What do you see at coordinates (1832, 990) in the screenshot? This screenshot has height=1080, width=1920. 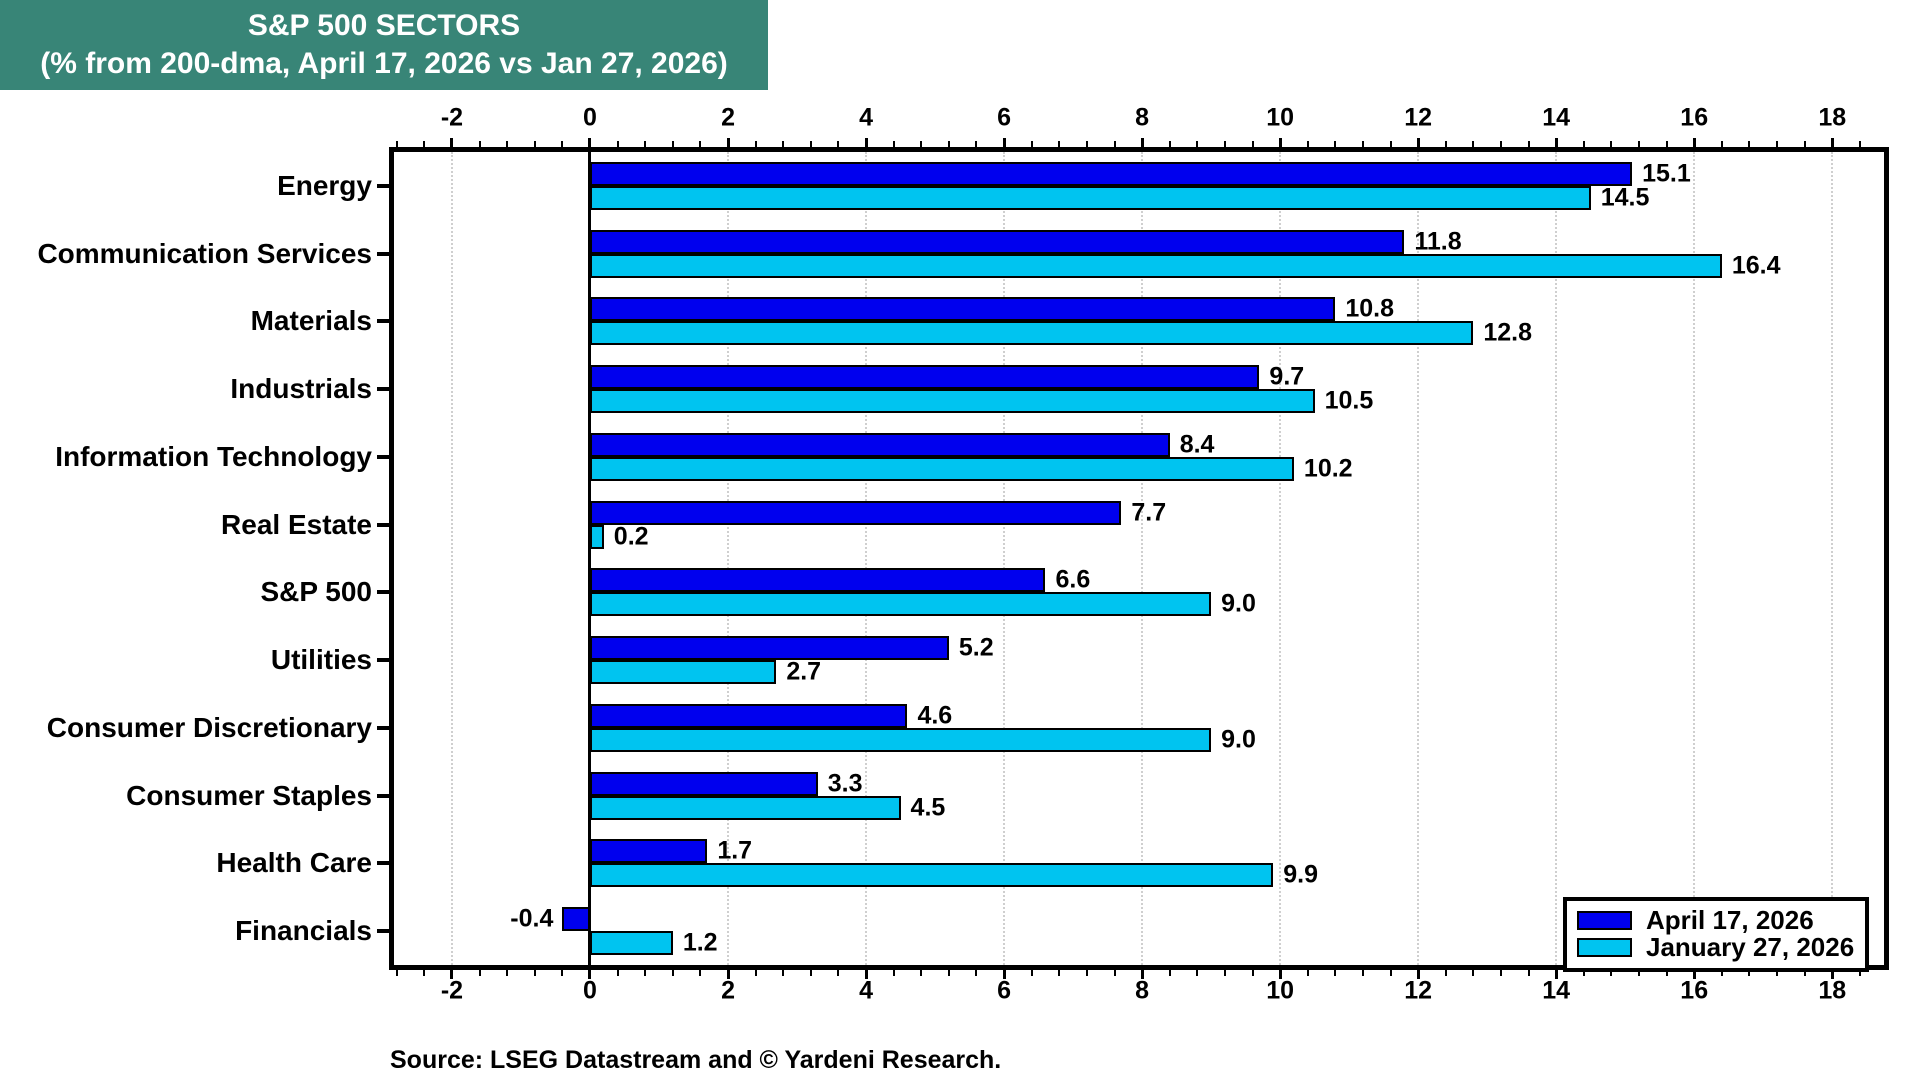 I see `x-axis-tick-label: 18` at bounding box center [1832, 990].